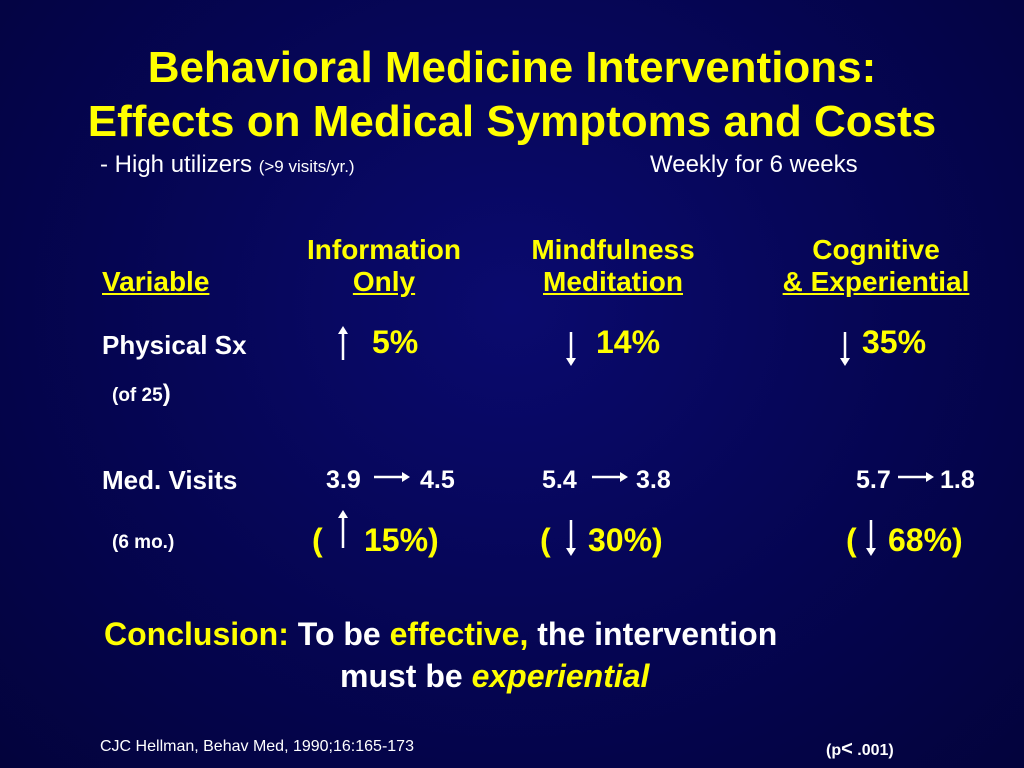 The image size is (1024, 768). Describe the element at coordinates (343, 480) in the screenshot. I see `visits-info-from: 3.9` at that location.